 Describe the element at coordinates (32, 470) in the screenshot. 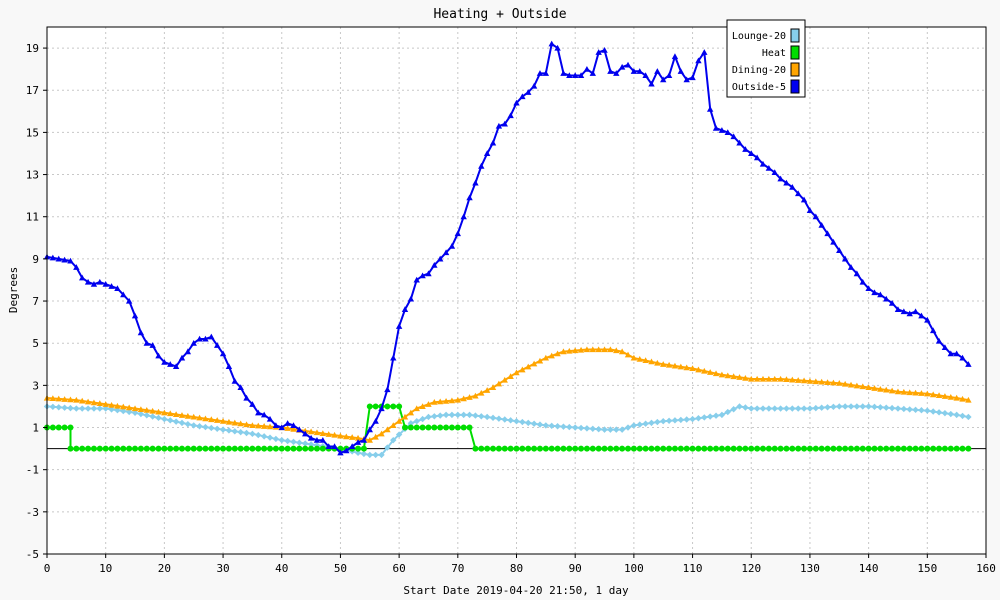

I see `y-tick-label: -1` at that location.